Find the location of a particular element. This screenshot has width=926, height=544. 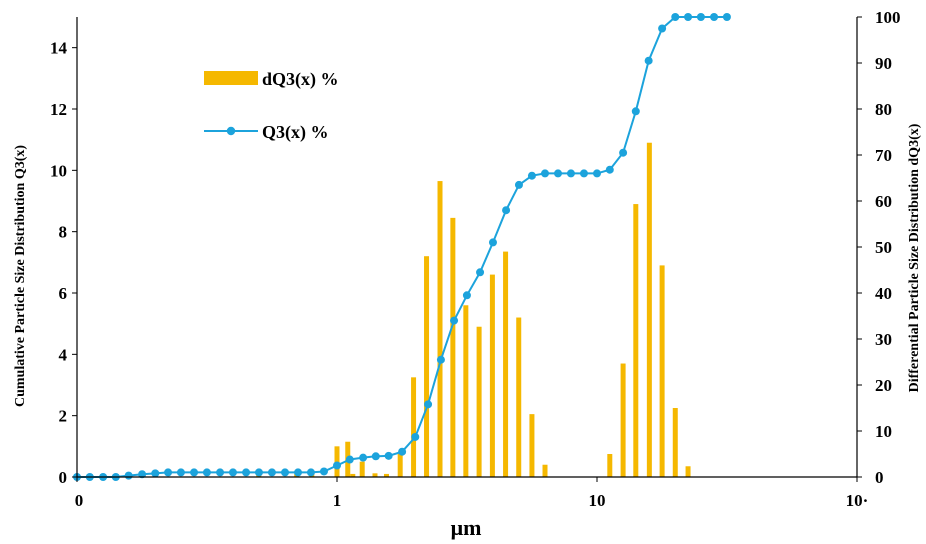

y-right-tick-label: 60 is located at coordinates (883, 201).